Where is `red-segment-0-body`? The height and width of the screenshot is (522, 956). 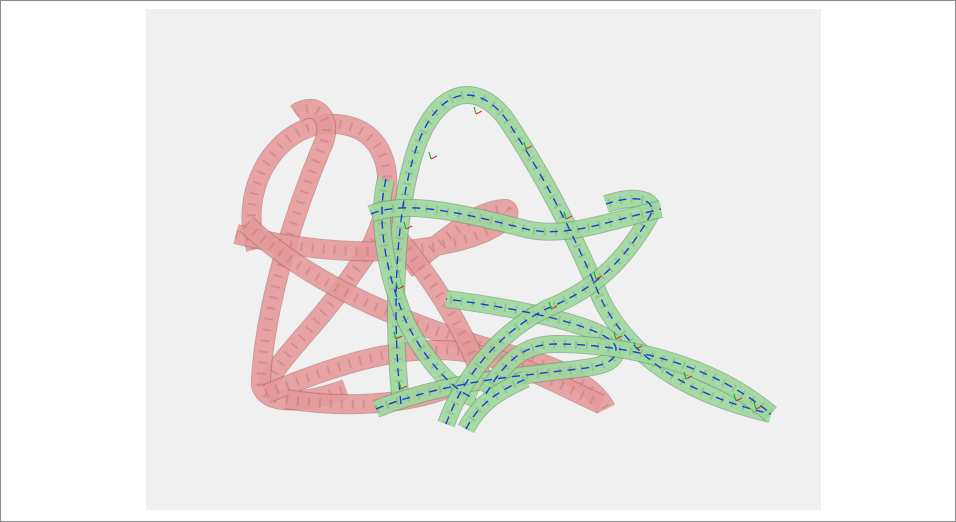 red-segment-0-body is located at coordinates (319, 253).